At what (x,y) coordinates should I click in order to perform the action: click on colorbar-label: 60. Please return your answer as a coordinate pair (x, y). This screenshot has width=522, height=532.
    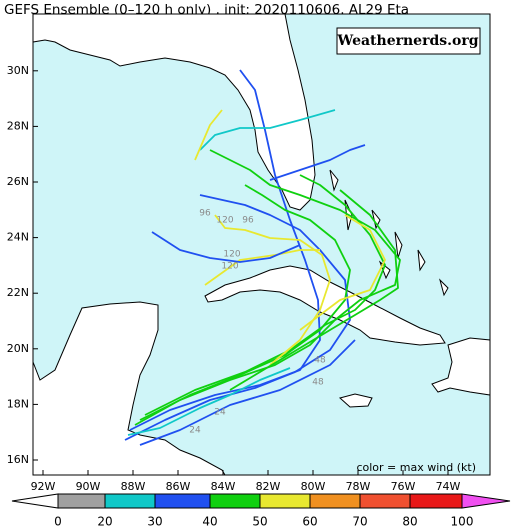
    Looking at the image, I should click on (309, 522).